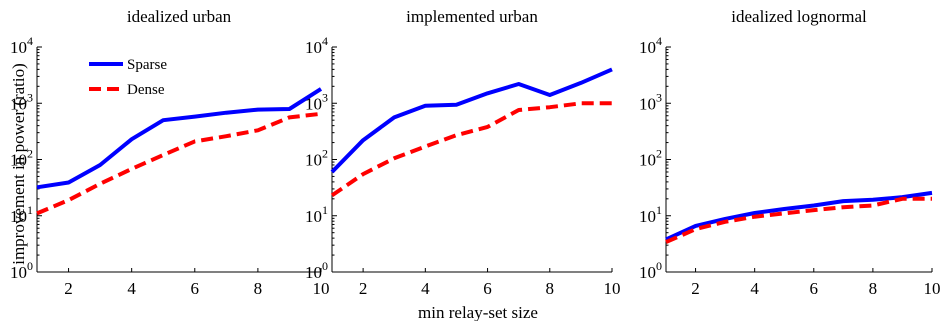 The width and height of the screenshot is (946, 321). What do you see at coordinates (472, 16) in the screenshot?
I see `chart-title: implemented urban` at bounding box center [472, 16].